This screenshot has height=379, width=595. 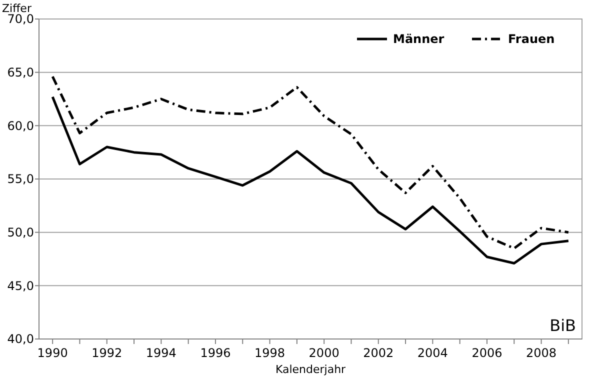 I want to click on x-tick-label: 1990, so click(x=52, y=353).